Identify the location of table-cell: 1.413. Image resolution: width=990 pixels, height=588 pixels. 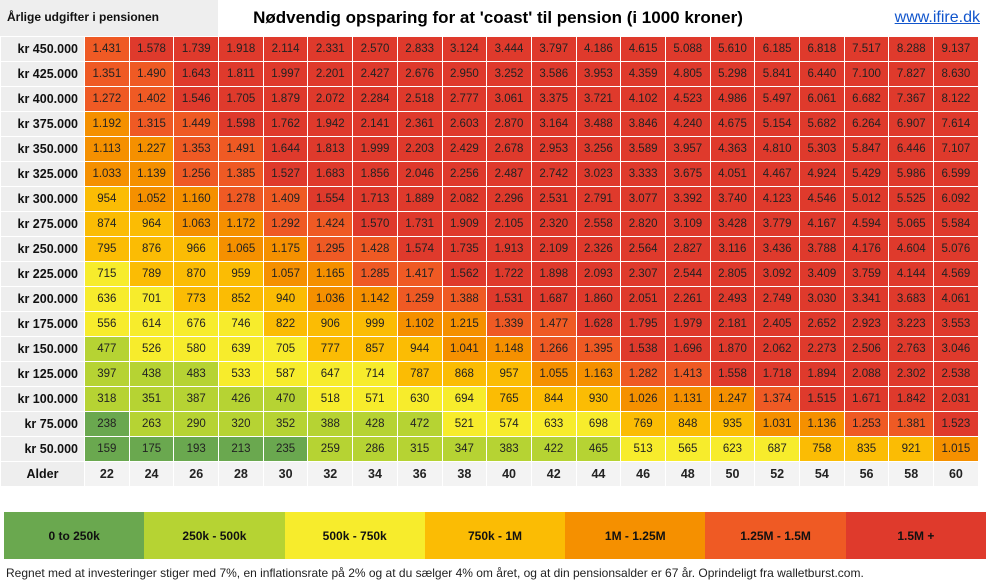
(687, 374).